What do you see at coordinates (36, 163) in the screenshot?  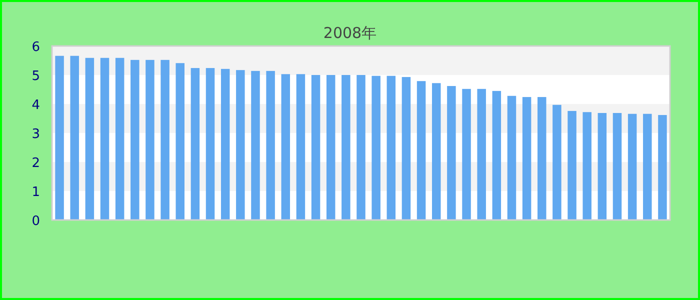 I see `y-tick-label: 2` at bounding box center [36, 163].